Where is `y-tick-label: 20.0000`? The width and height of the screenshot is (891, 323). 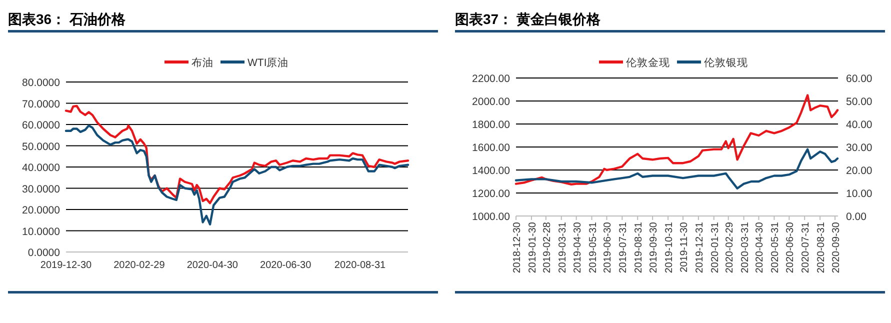 y-tick-label: 20.0000 is located at coordinates (41, 210).